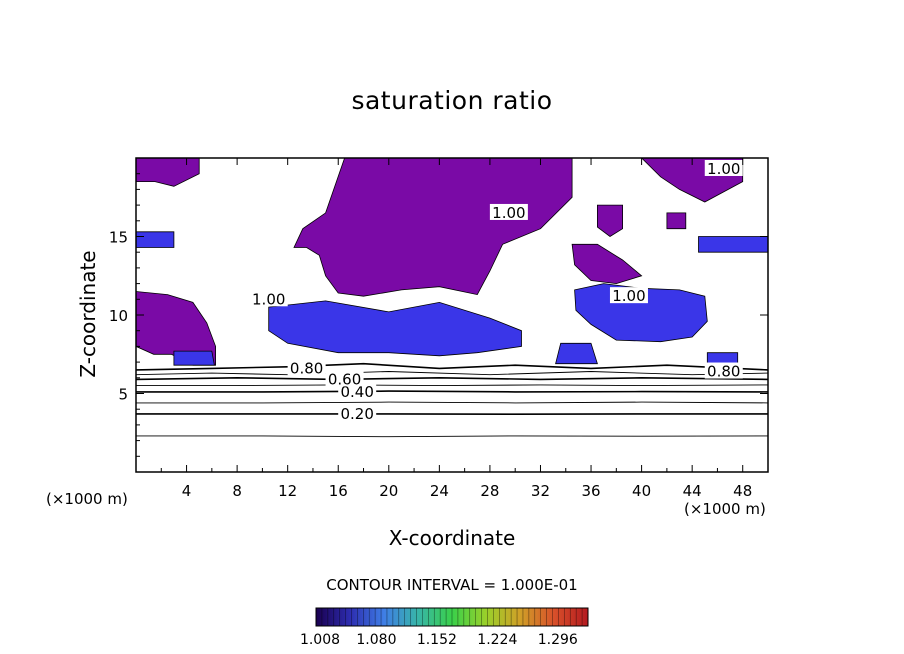 Image resolution: width=904 pixels, height=654 pixels. I want to click on chart-title: saturation ratio, so click(452, 100).